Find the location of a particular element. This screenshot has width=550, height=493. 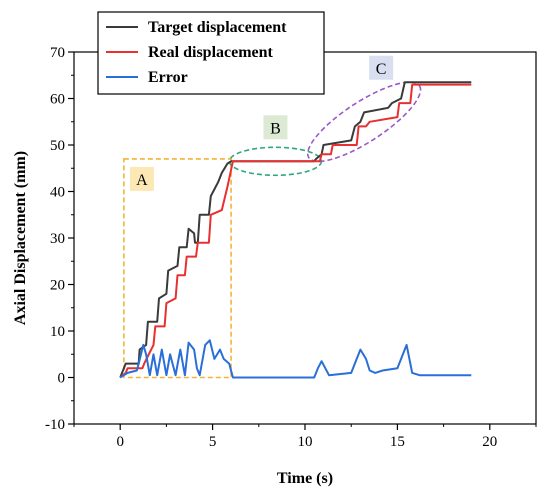

y-tick-label: 0 is located at coordinates (62, 379).